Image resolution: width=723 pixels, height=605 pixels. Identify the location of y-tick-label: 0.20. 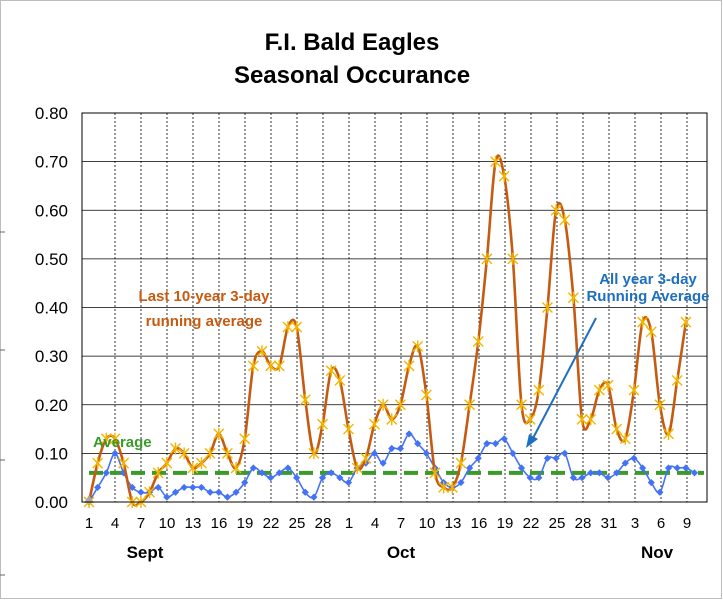
(51, 405).